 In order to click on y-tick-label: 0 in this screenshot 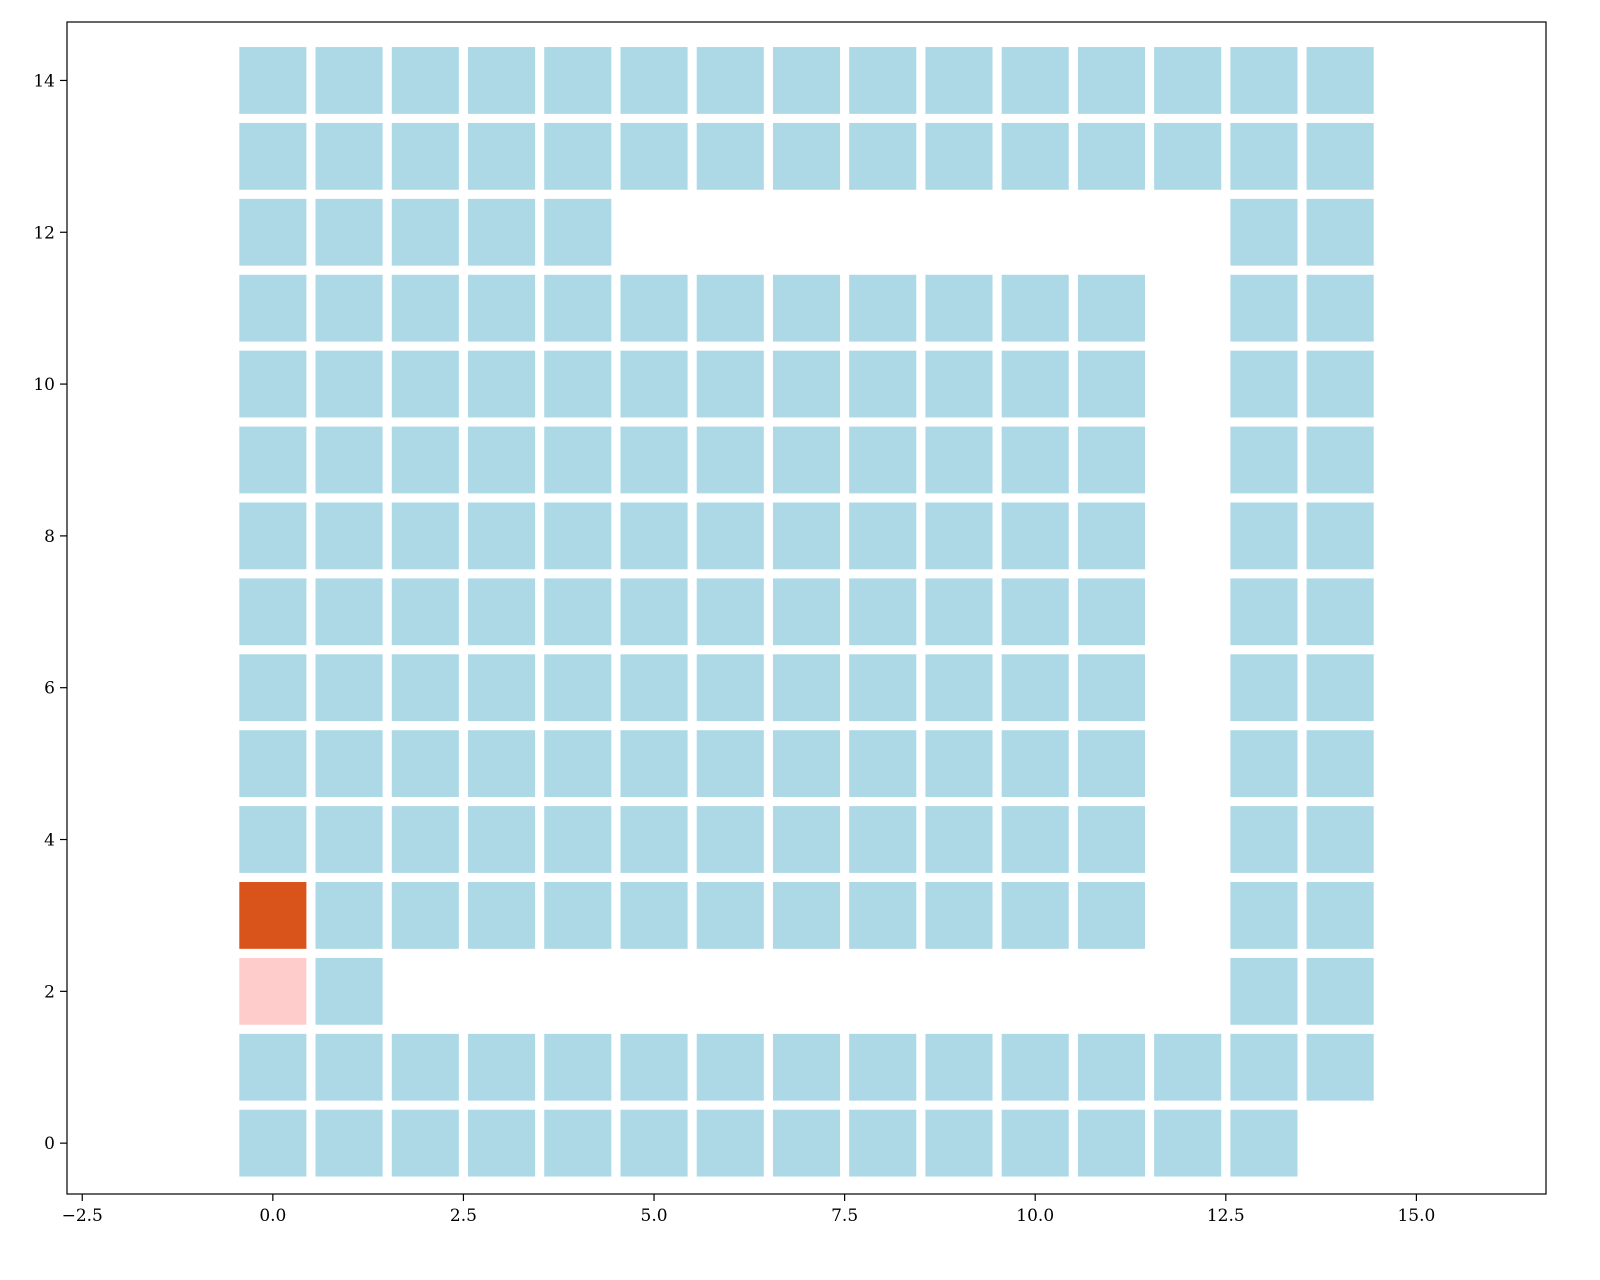, I will do `click(49, 1144)`.